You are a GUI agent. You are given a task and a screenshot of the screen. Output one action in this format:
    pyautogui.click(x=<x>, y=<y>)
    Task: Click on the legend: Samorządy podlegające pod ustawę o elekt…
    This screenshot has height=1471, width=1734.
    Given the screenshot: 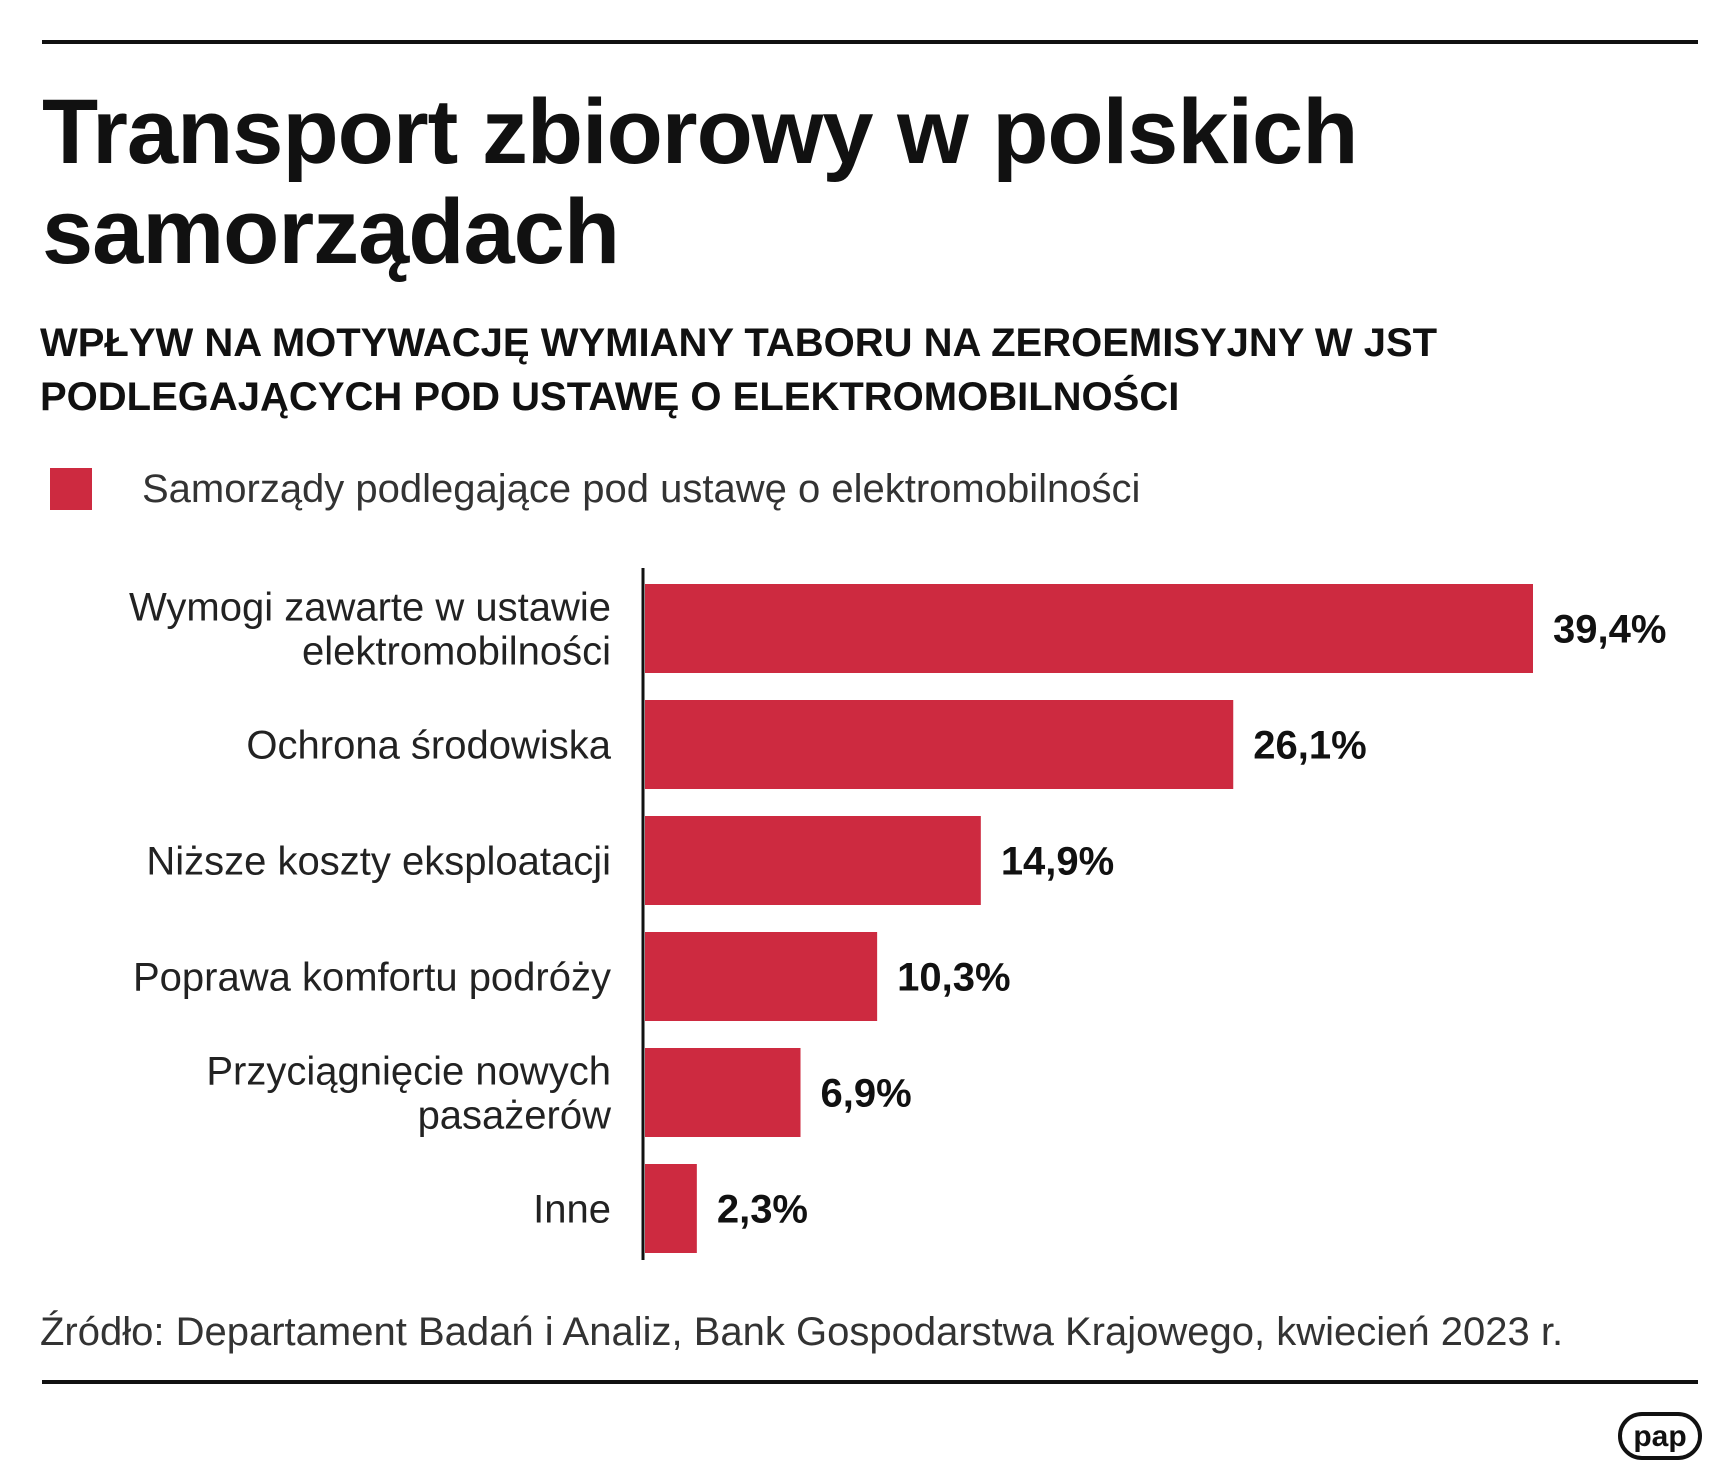 What is the action you would take?
    pyautogui.click(x=595, y=489)
    